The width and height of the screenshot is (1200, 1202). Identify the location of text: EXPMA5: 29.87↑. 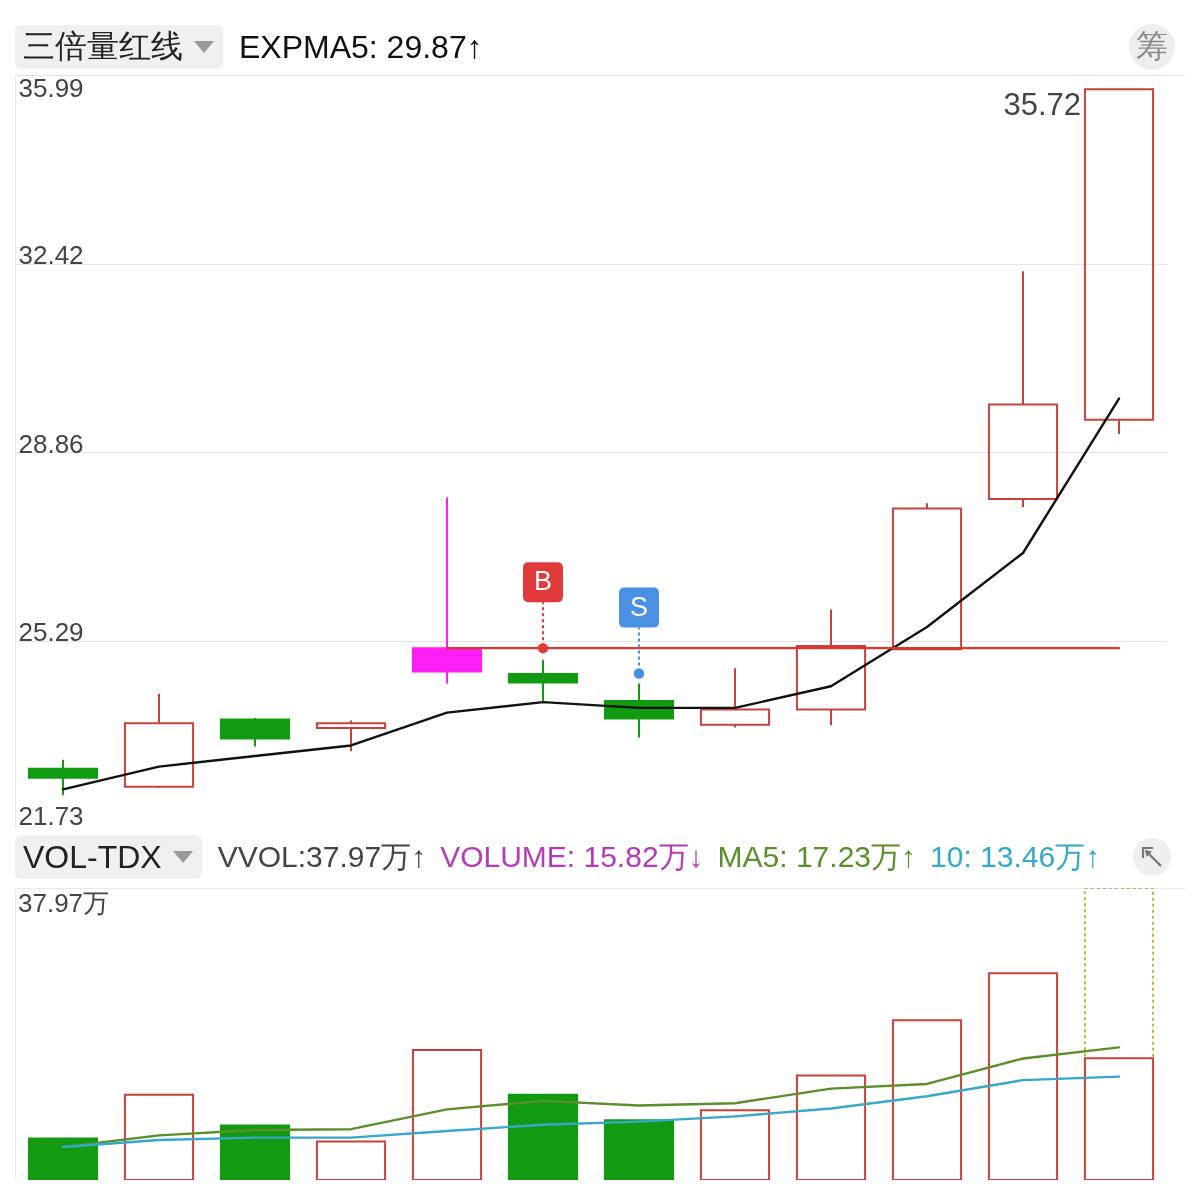
(361, 47).